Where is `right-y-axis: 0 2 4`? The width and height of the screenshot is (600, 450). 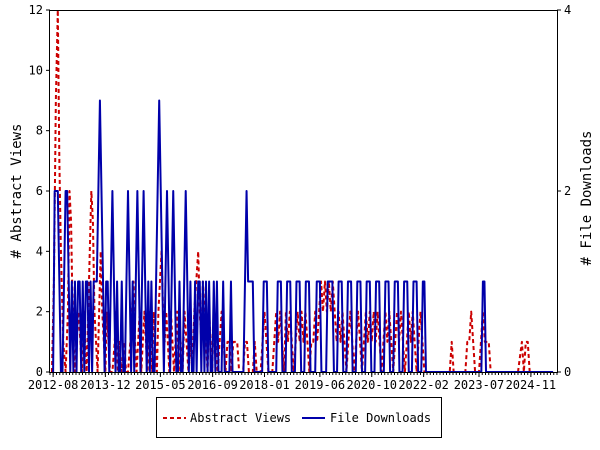 right-y-axis: 0 2 4 is located at coordinates (564, 191).